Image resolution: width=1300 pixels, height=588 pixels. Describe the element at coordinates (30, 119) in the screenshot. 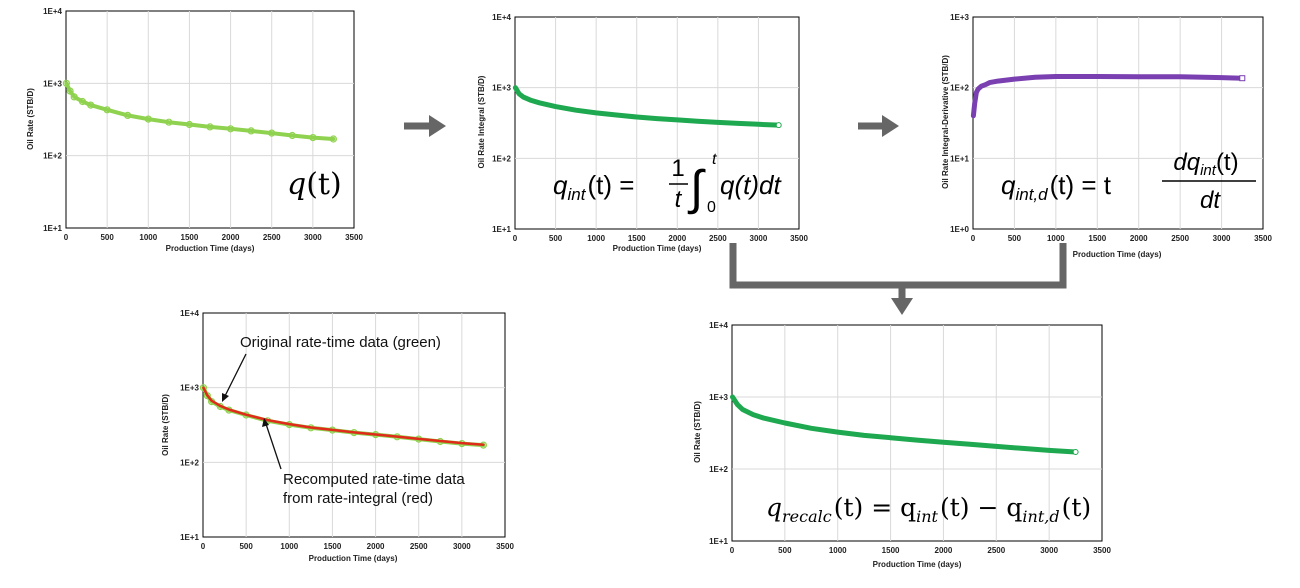

I see `y-axis-label: Oil Rate (STB/D)` at that location.